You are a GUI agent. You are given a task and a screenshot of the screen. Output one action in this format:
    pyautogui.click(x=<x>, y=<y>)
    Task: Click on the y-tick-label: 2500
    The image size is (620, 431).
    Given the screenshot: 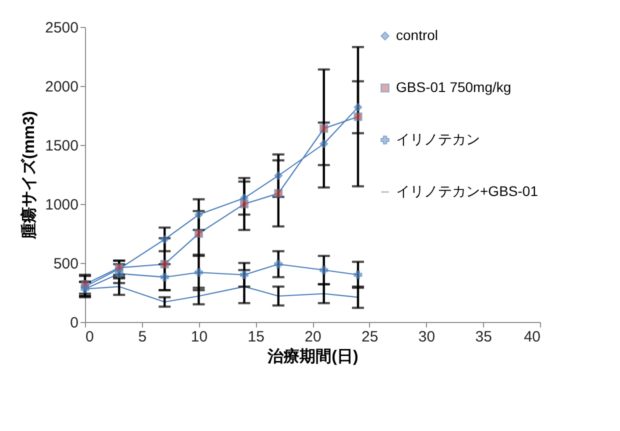 What is the action you would take?
    pyautogui.click(x=61, y=28)
    